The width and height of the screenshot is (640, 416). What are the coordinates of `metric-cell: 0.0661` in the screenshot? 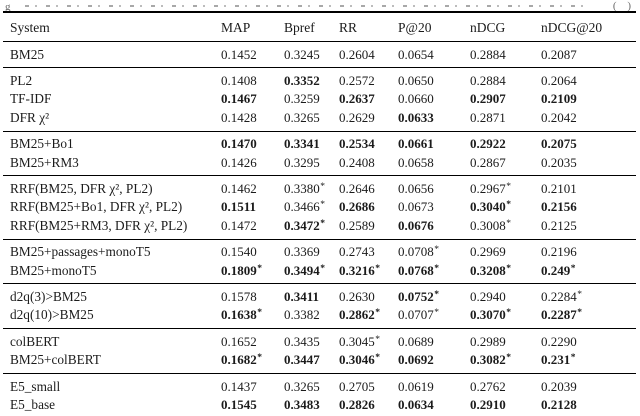 It's located at (416, 144).